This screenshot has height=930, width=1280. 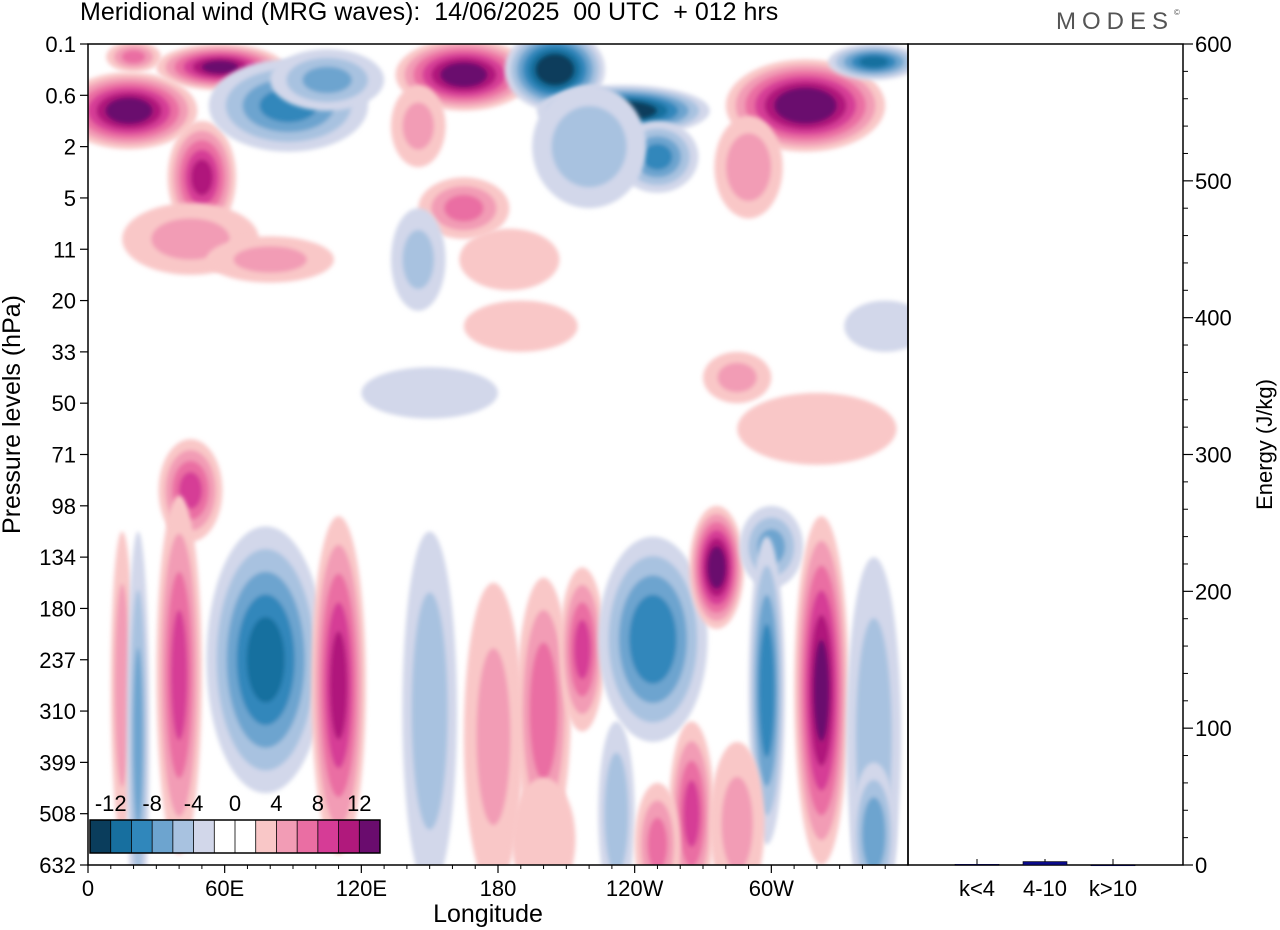 I want to click on y-tick-label: 71, so click(x=64, y=455).